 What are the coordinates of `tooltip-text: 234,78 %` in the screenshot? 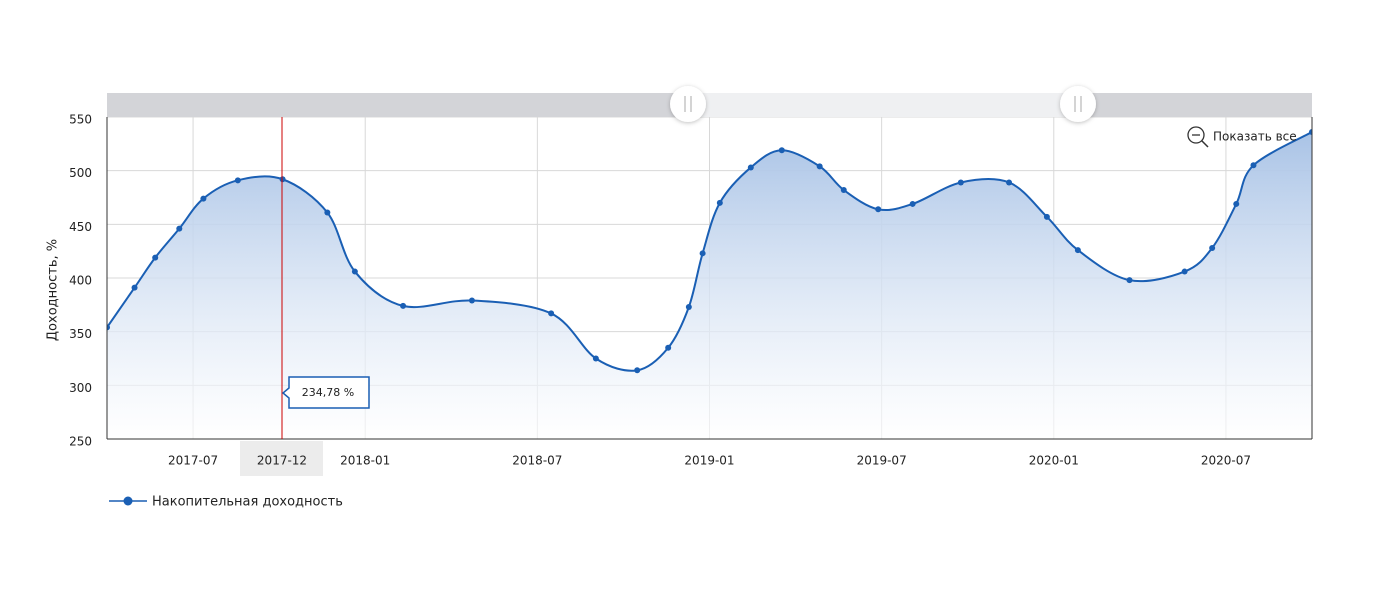 It's located at (328, 392).